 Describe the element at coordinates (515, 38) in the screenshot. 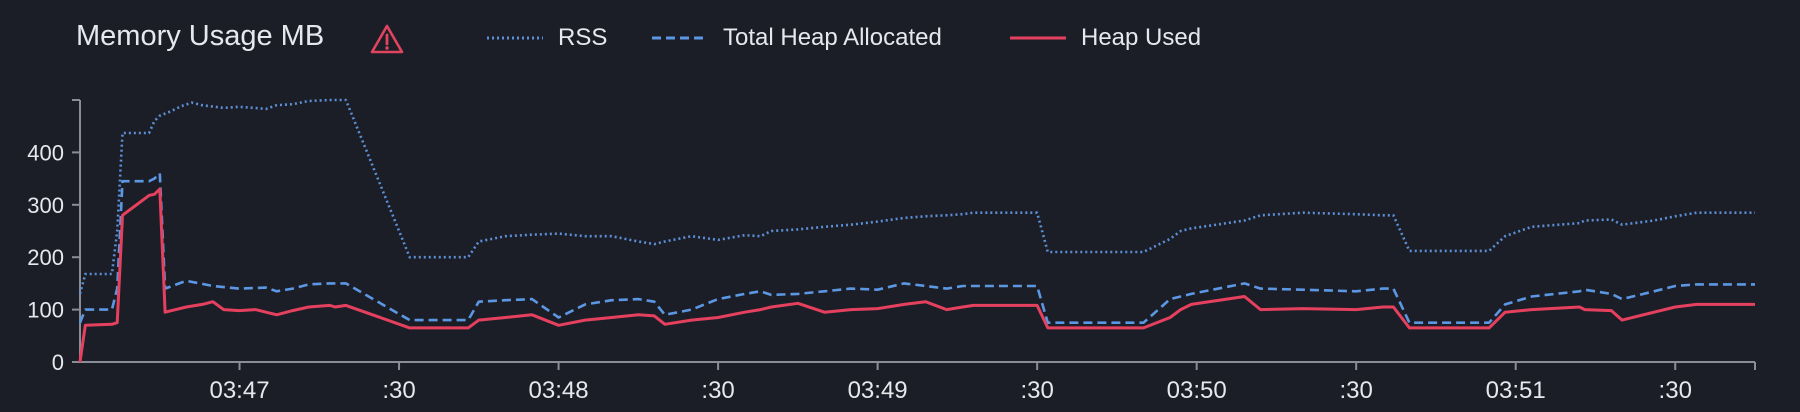

I see `legend-swatch-dotted` at that location.